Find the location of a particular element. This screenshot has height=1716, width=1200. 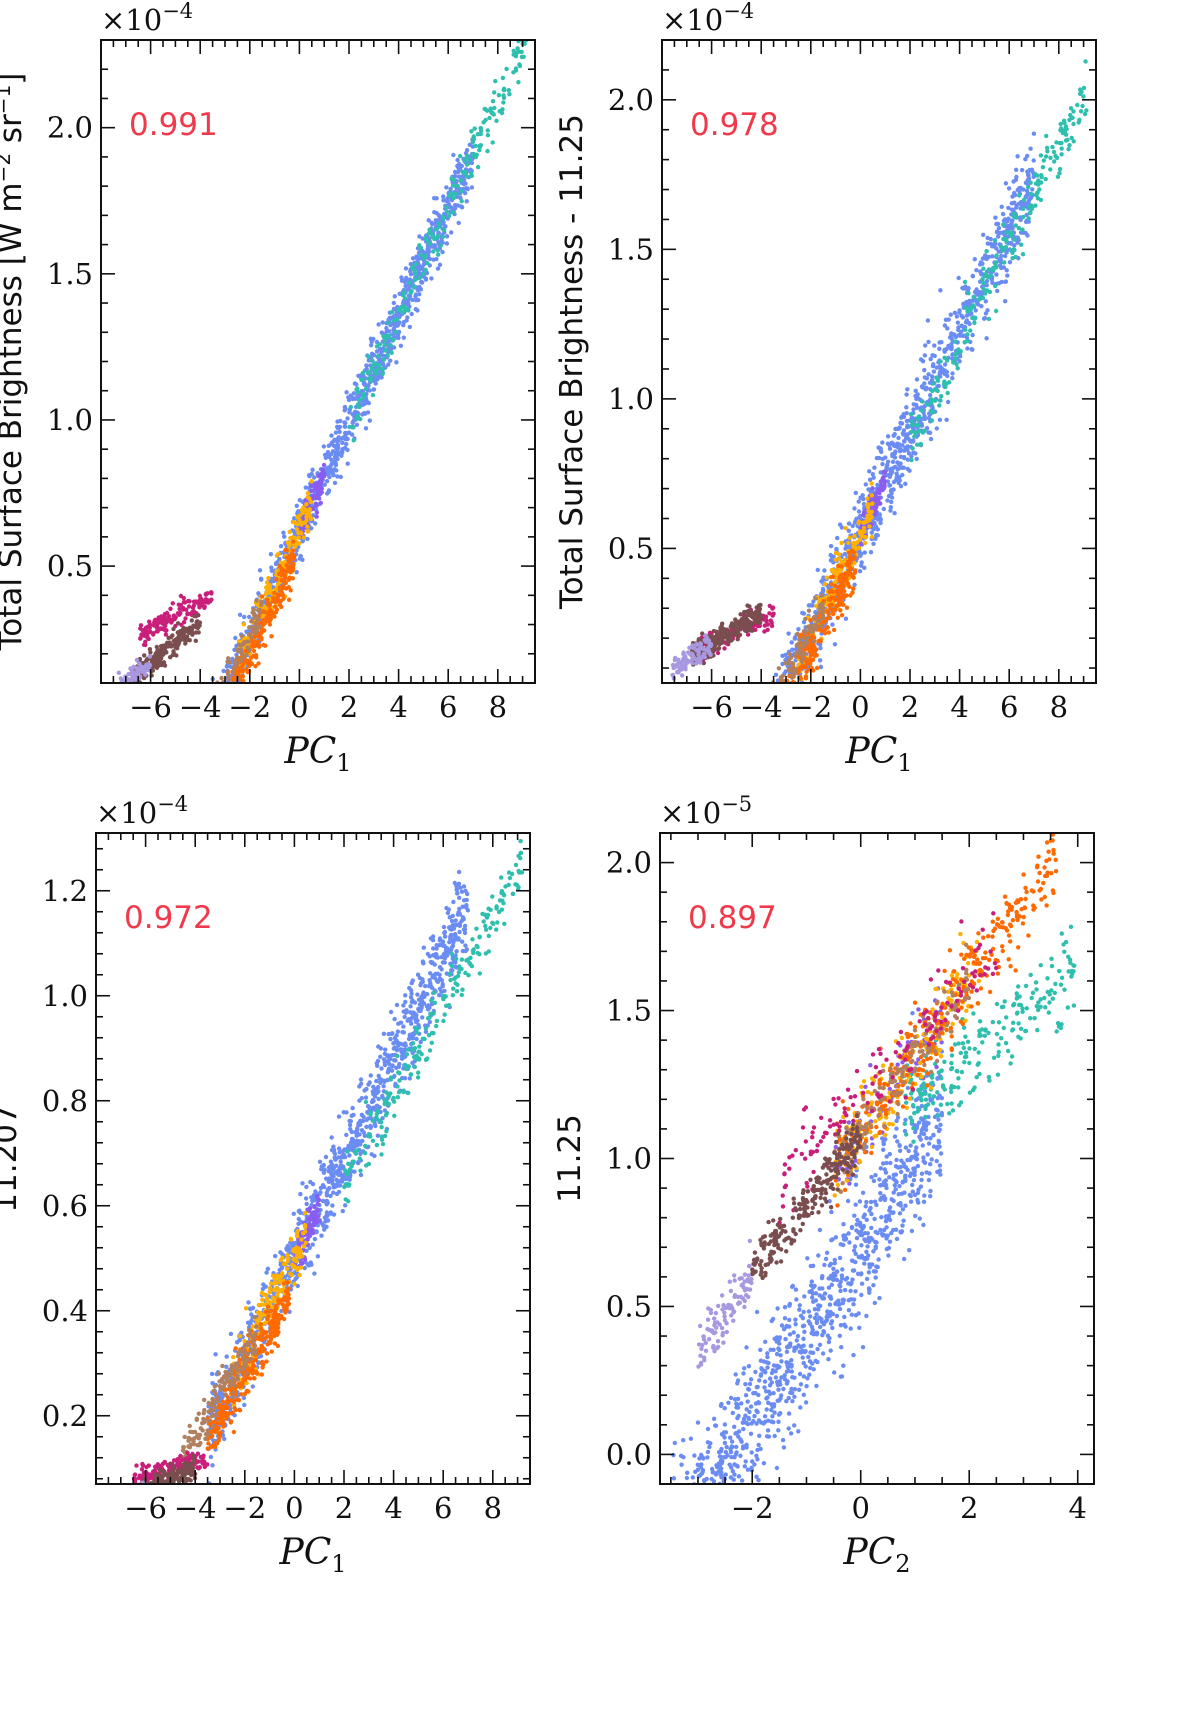

x-tick-label: −6 is located at coordinates (150, 707).